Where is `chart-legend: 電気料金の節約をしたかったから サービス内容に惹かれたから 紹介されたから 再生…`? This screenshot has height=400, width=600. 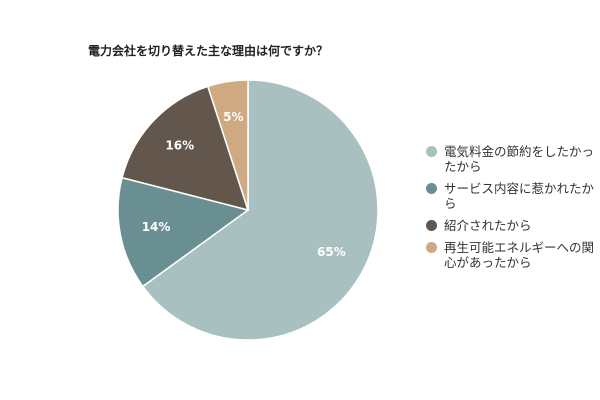
chart-legend: 電気料金の節約をしたかったから サービス内容に惹かれたから 紹介されたから 再生… is located at coordinates (512, 210).